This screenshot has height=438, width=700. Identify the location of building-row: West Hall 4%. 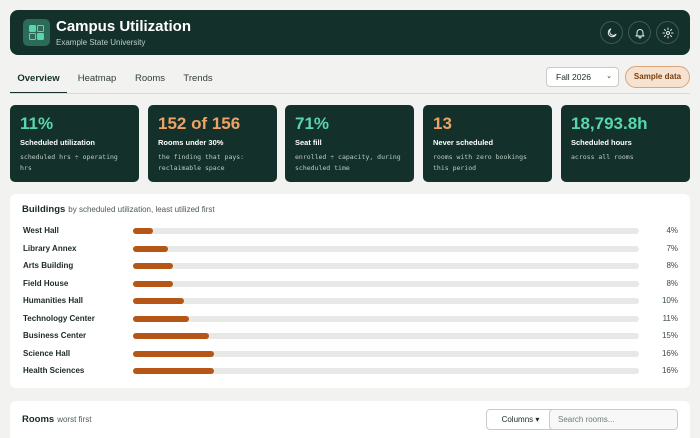
(350, 230).